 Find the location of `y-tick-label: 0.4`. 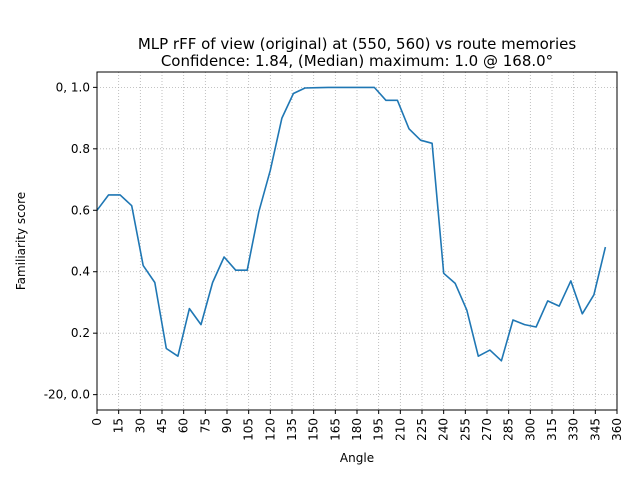

y-tick-label: 0.4 is located at coordinates (80, 272).